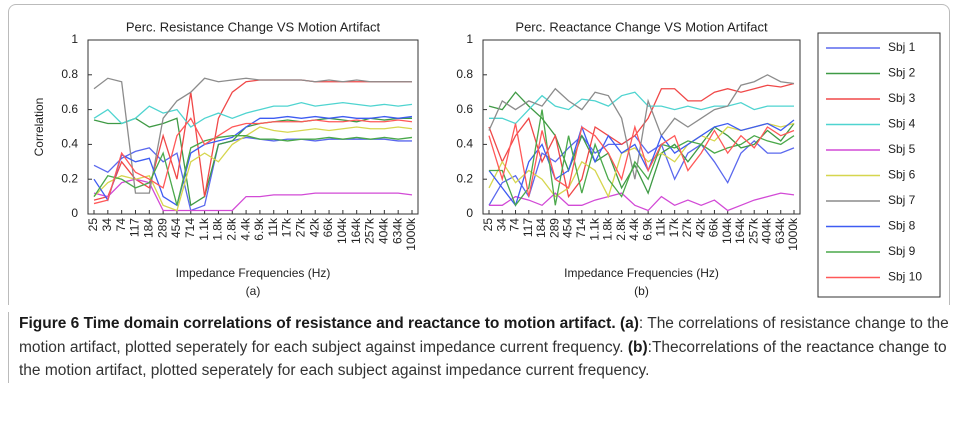 Image resolution: width=958 pixels, height=423 pixels. Describe the element at coordinates (902, 226) in the screenshot. I see `legend-label: Sbj 8` at that location.